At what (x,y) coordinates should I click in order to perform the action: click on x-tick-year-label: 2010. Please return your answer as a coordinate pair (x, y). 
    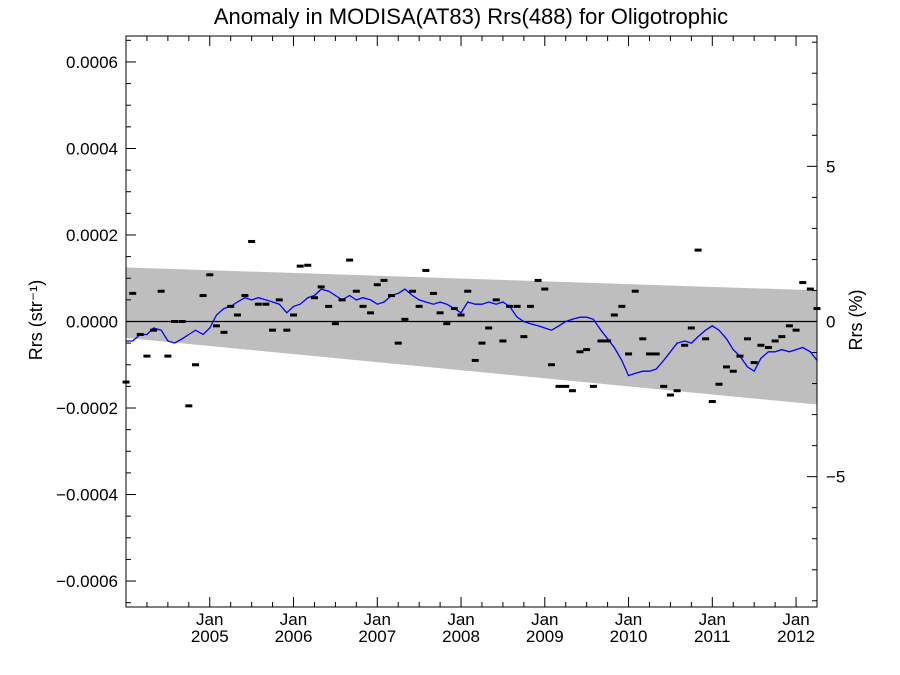
    Looking at the image, I should click on (629, 636).